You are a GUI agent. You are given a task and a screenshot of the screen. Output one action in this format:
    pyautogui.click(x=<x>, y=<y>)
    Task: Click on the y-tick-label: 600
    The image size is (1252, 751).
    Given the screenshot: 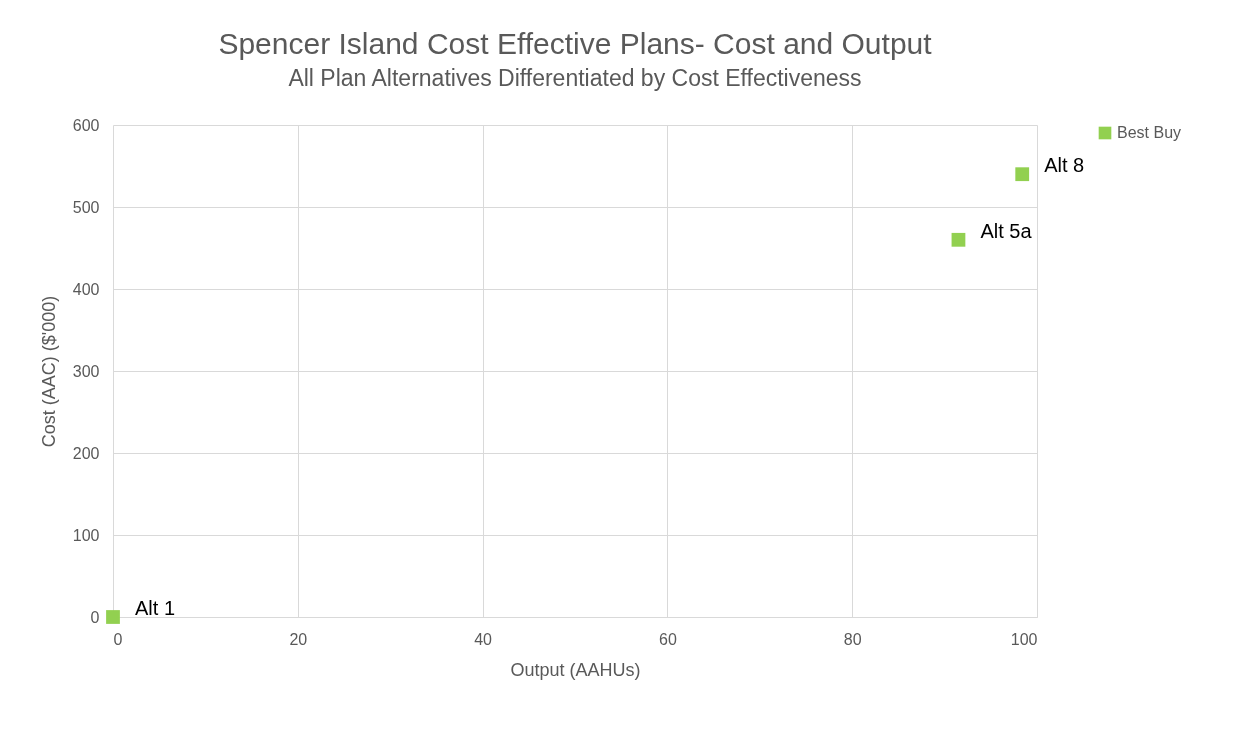 What is the action you would take?
    pyautogui.click(x=86, y=125)
    